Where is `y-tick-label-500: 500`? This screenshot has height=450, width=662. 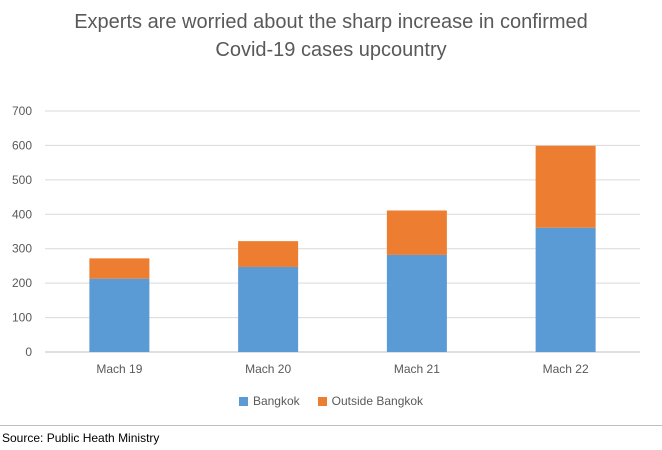
y-tick-label-500: 500 is located at coordinates (22, 180).